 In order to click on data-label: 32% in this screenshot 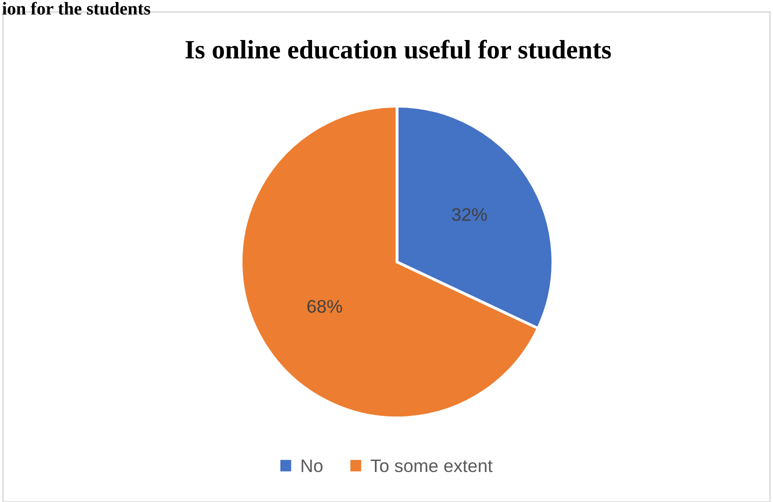, I will do `click(469, 214)`.